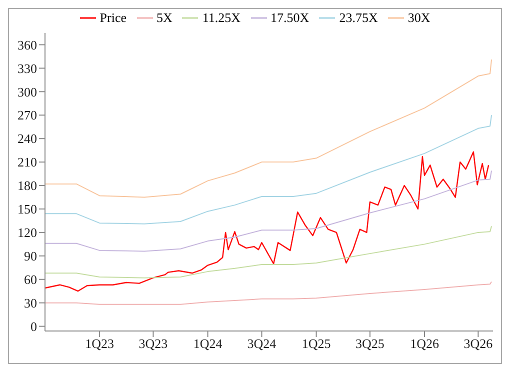 The image size is (510, 372). What do you see at coordinates (164, 18) in the screenshot?
I see `legend-label: 5X` at bounding box center [164, 18].